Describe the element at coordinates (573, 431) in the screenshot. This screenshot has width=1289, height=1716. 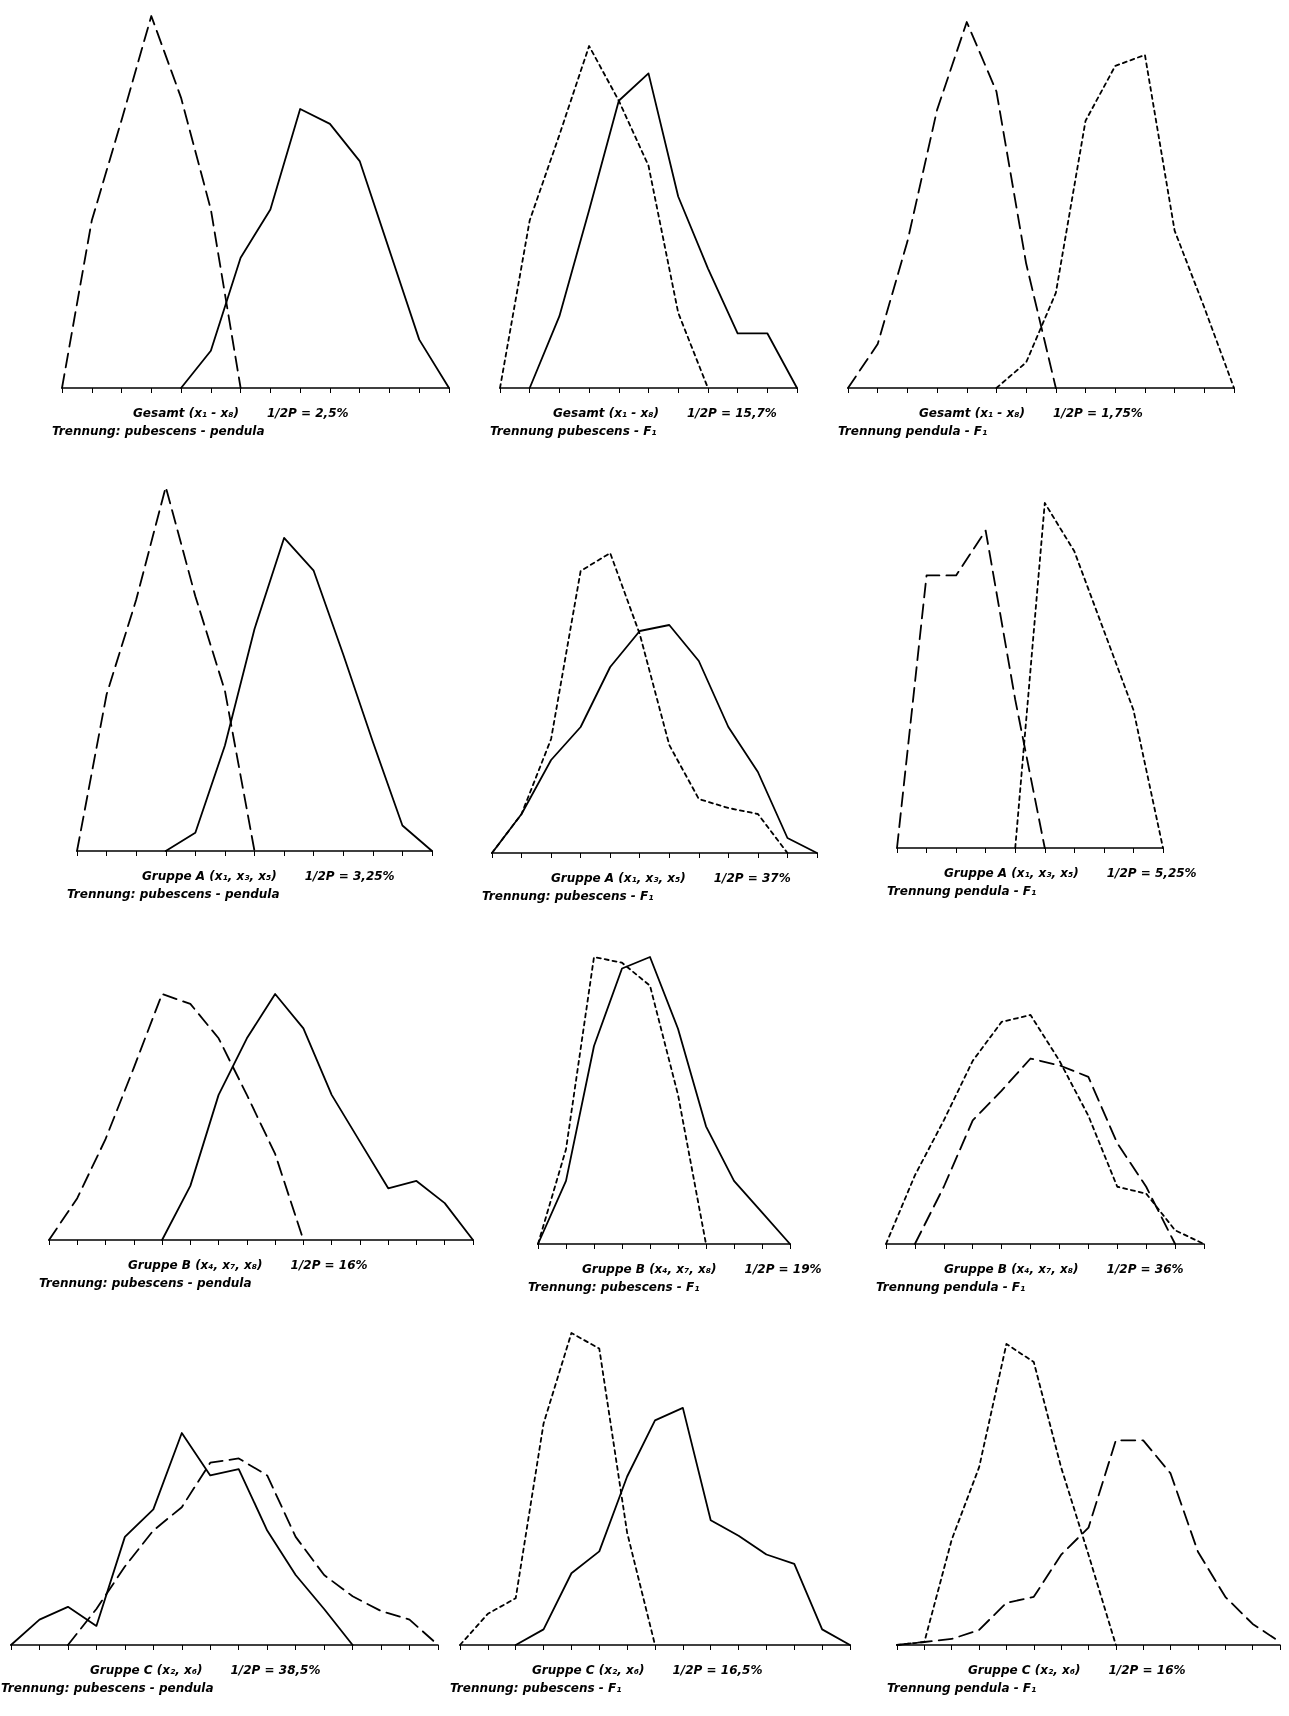
I see `text: Trennung pubescens - F₁` at that location.